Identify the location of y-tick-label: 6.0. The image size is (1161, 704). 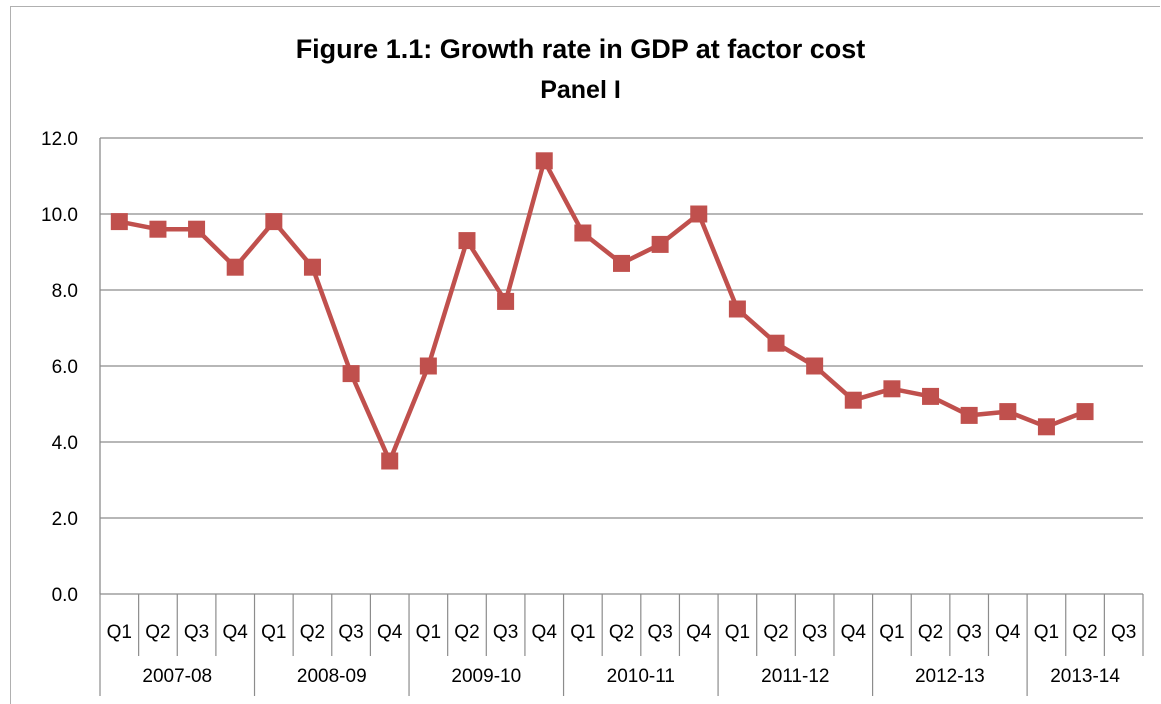
(65, 367).